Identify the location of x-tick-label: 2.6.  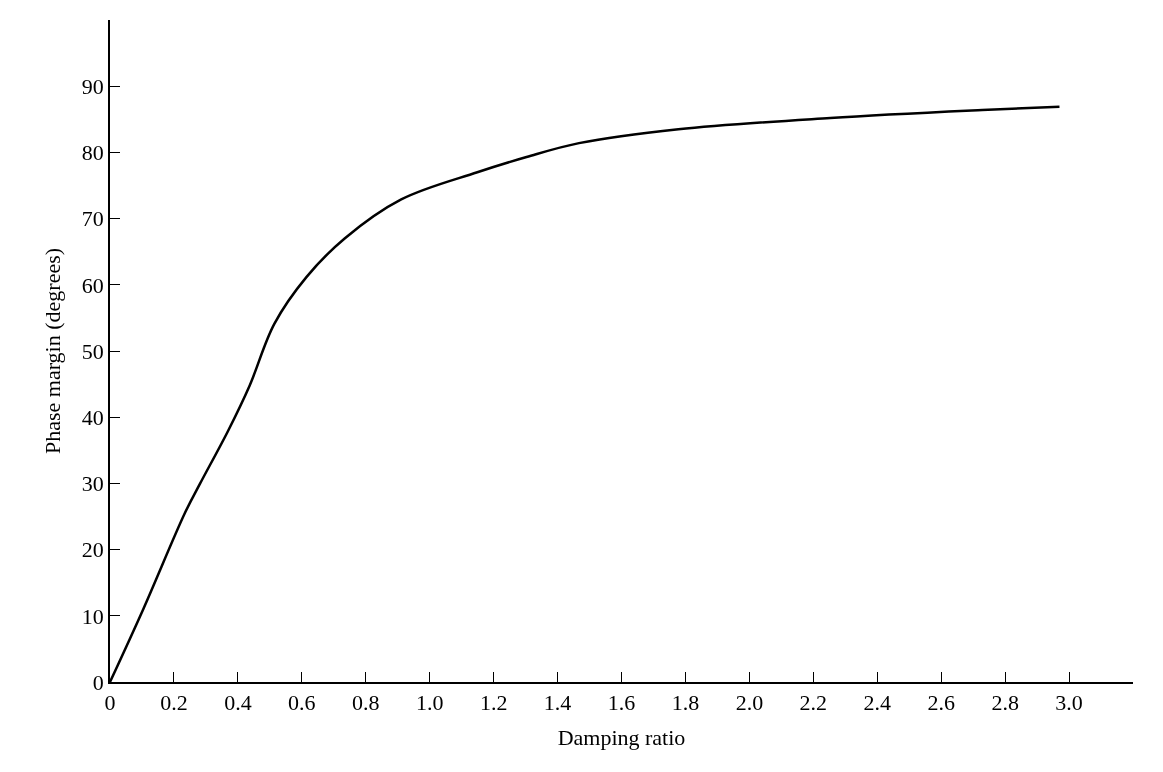
(941, 703).